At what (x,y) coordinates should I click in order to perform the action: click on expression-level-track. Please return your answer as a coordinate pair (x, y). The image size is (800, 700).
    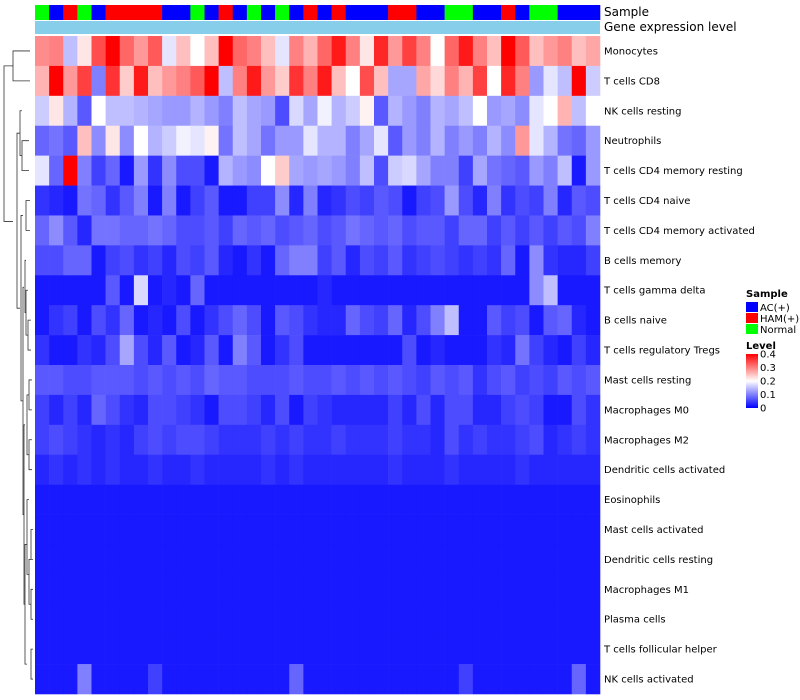
    Looking at the image, I should click on (317, 27).